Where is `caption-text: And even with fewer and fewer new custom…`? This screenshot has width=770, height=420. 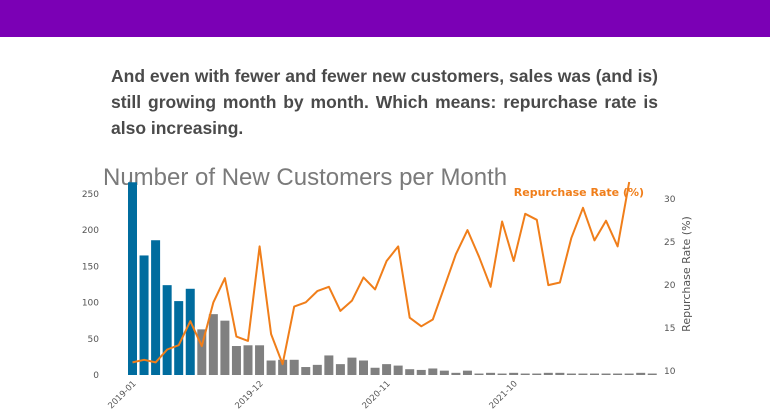
caption-text: And even with fewer and fewer new custom… is located at coordinates (384, 102).